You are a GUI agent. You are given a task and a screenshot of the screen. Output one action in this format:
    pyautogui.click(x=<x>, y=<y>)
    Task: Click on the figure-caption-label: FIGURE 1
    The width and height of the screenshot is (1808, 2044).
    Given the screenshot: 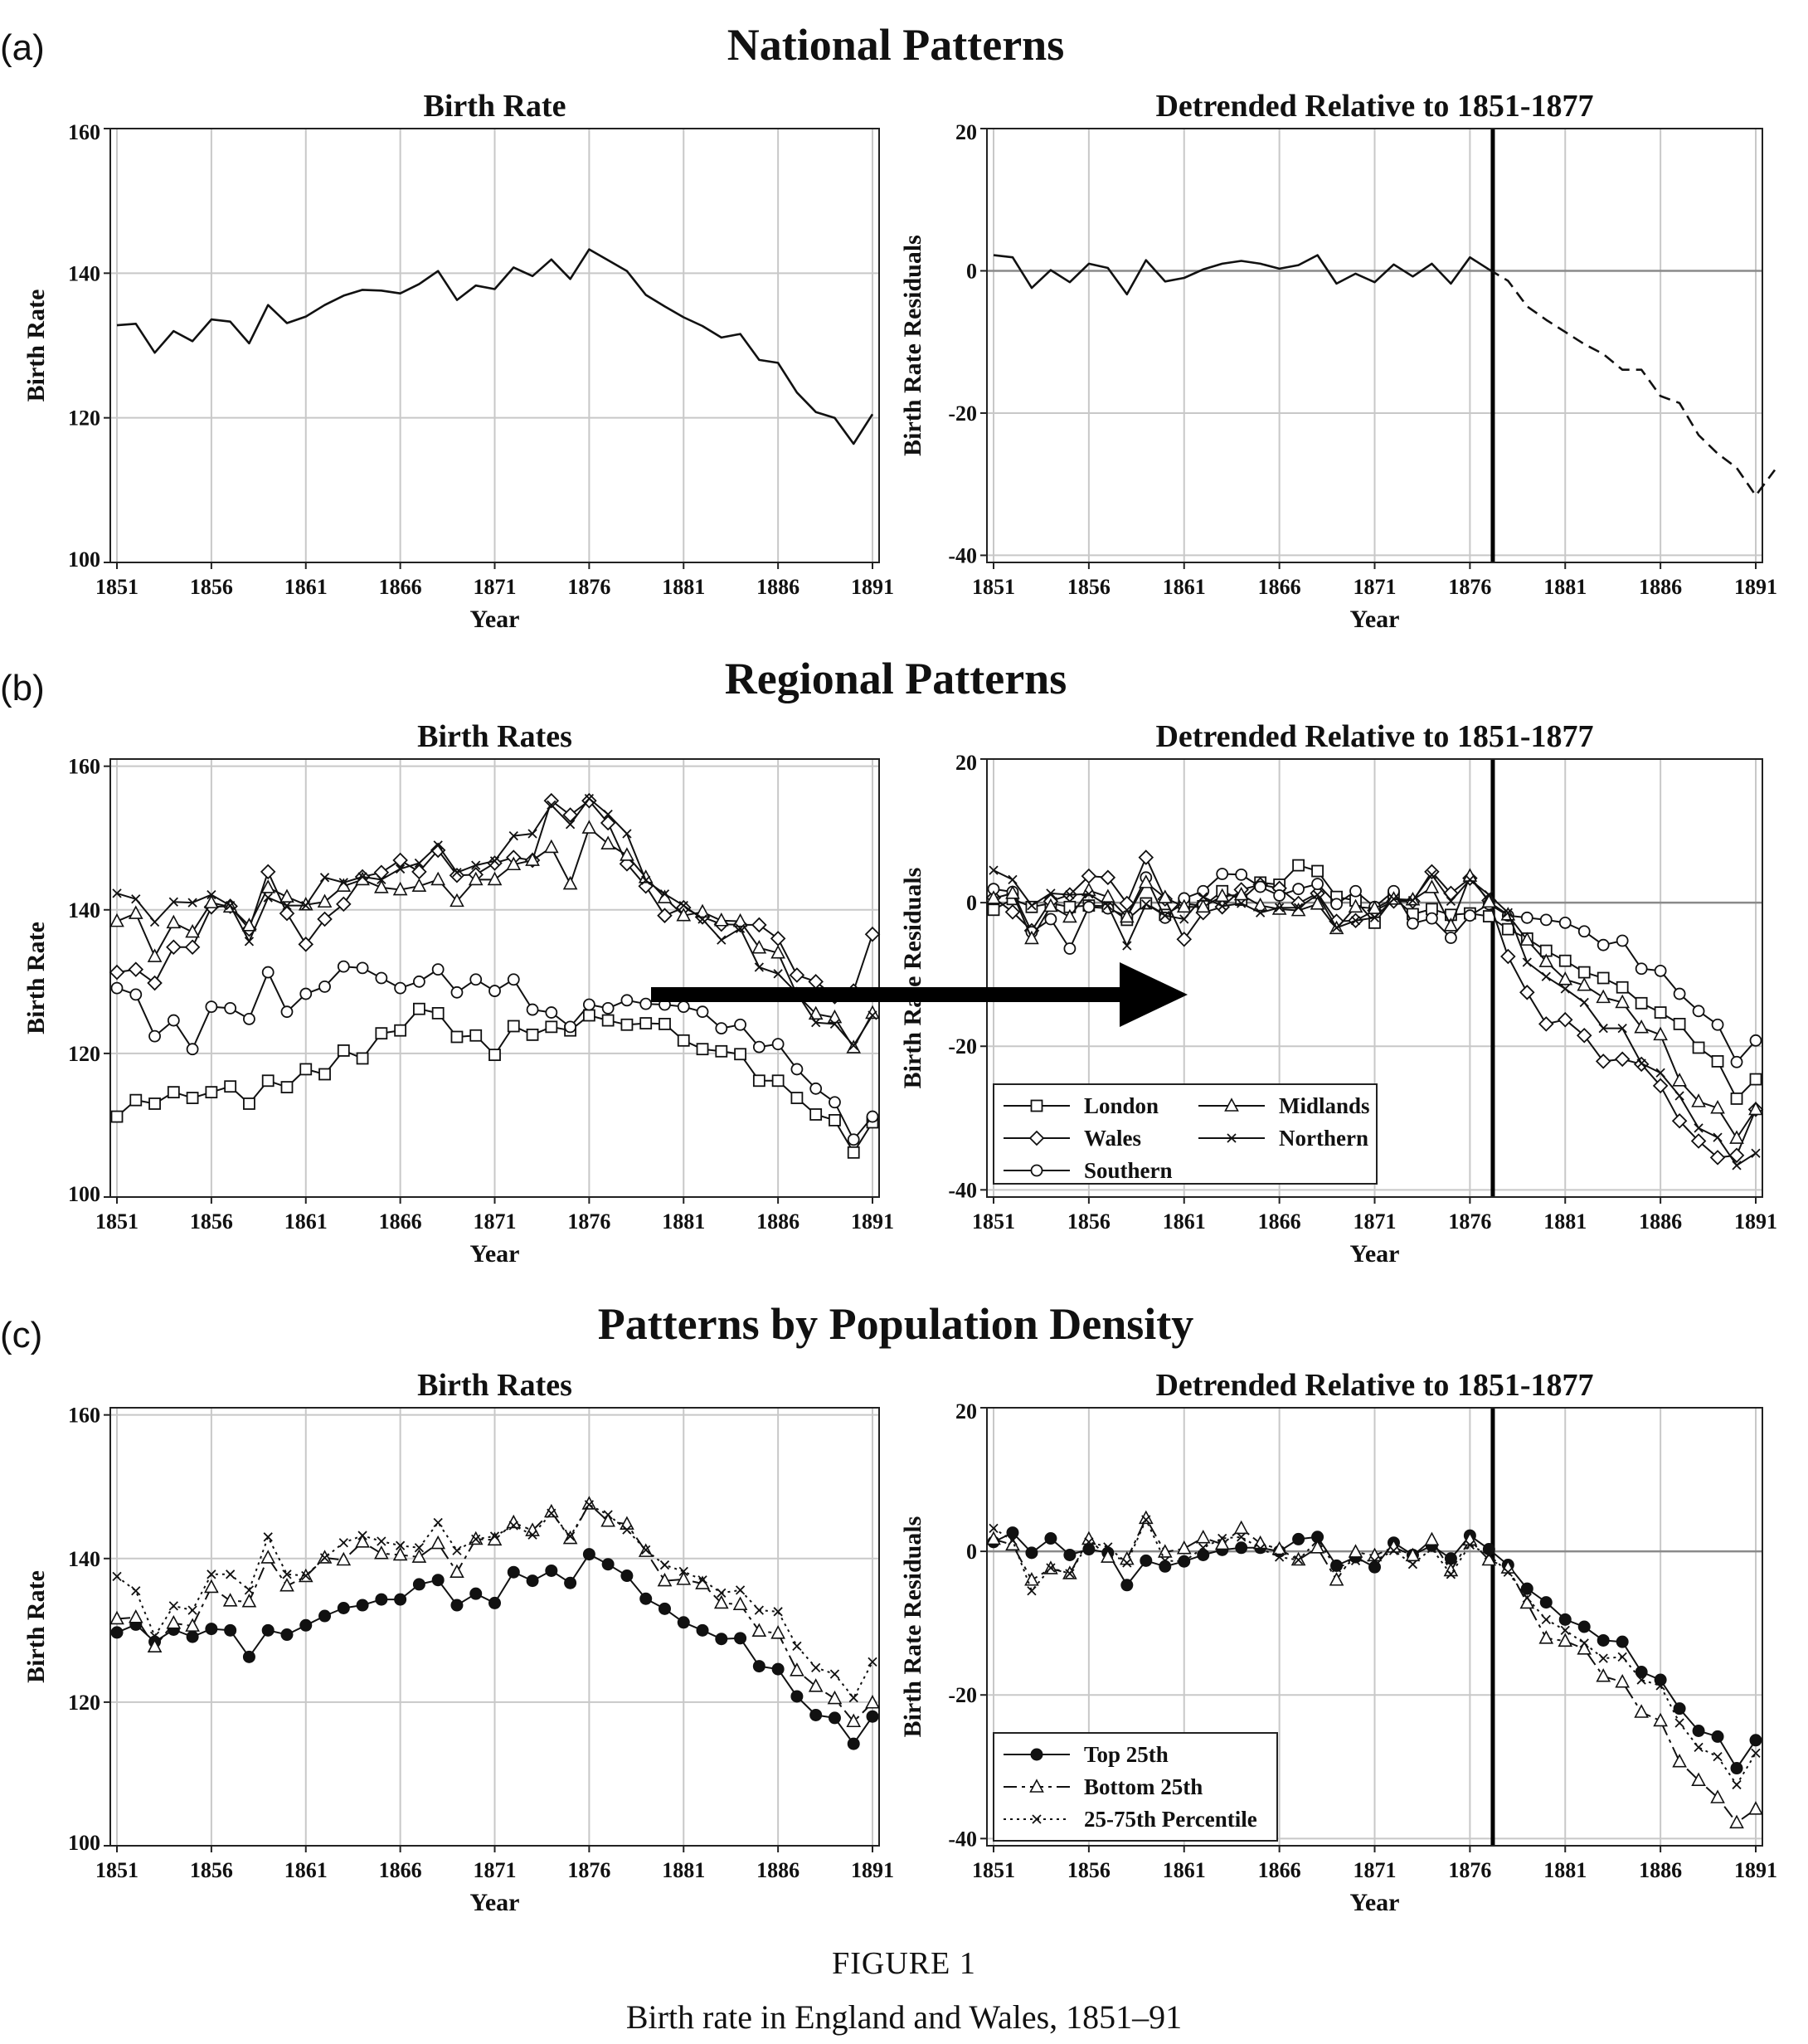 What is the action you would take?
    pyautogui.click(x=904, y=1963)
    